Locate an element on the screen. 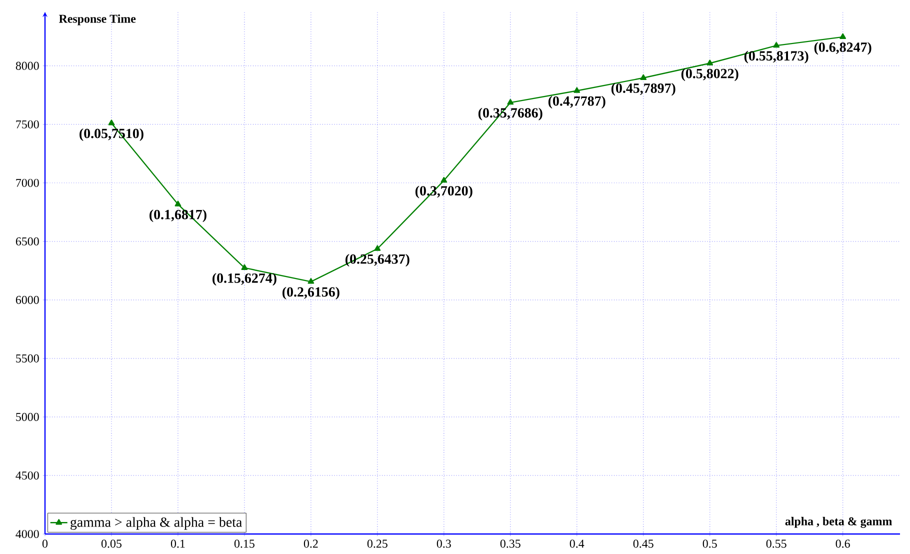 The height and width of the screenshot is (554, 910). x-tick-label: 0.05 is located at coordinates (111, 544).